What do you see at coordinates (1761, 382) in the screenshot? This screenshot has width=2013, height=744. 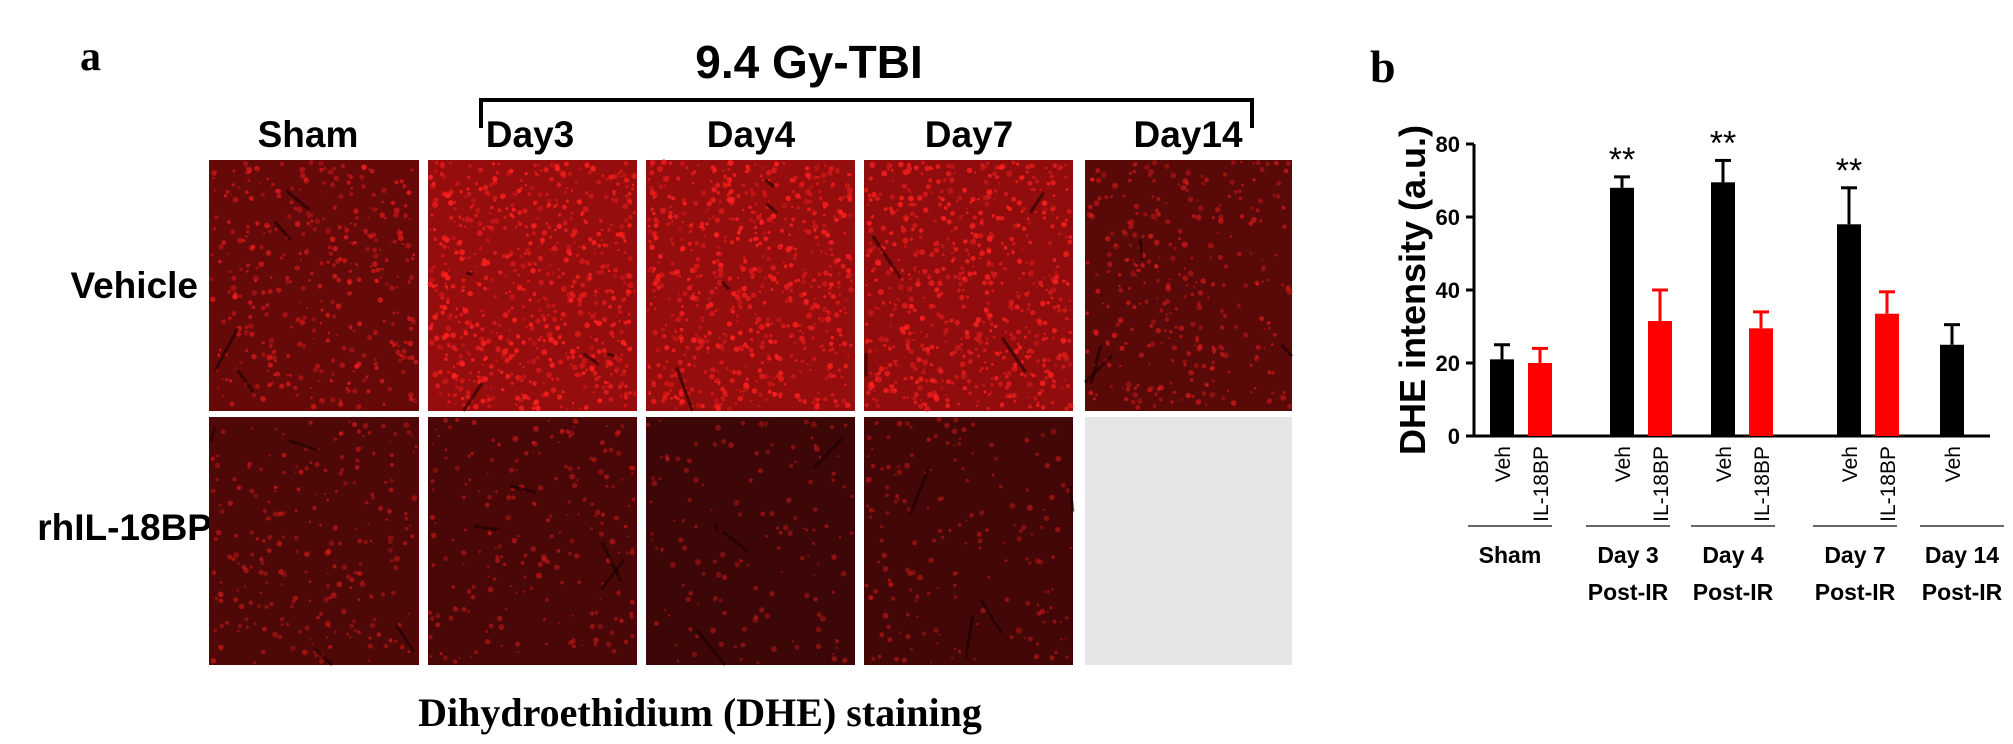 I see `bar` at bounding box center [1761, 382].